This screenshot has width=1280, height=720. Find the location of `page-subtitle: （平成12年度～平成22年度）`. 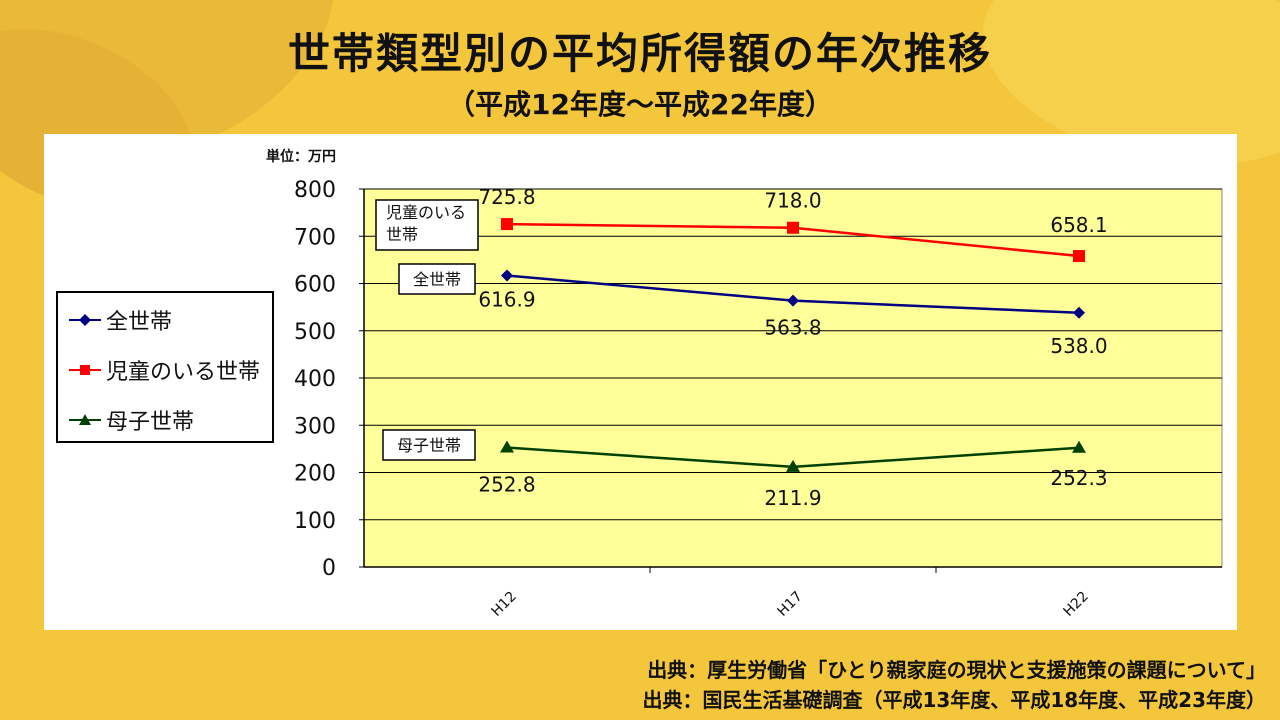

page-subtitle: （平成12年度～平成22年度） is located at coordinates (640, 104).